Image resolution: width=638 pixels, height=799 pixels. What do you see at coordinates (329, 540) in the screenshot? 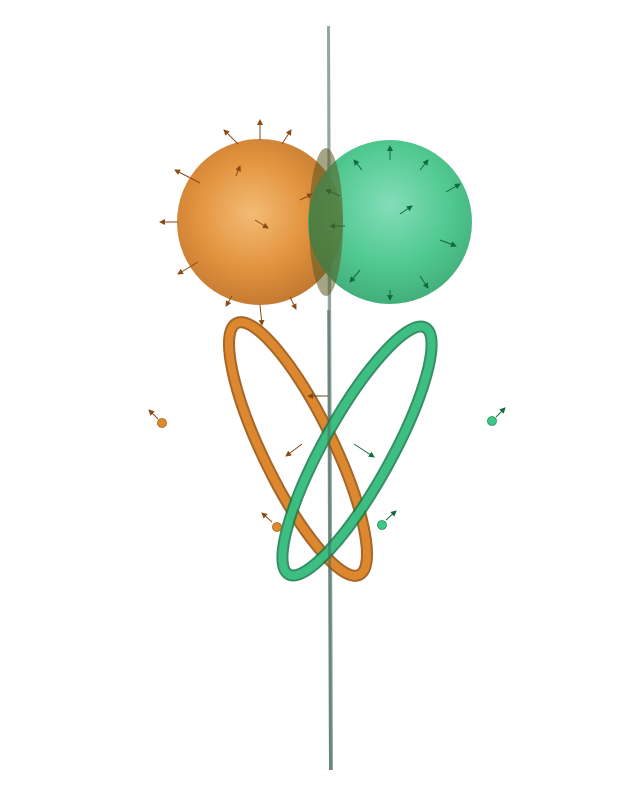
I see `mirror-plane-front` at bounding box center [329, 540].